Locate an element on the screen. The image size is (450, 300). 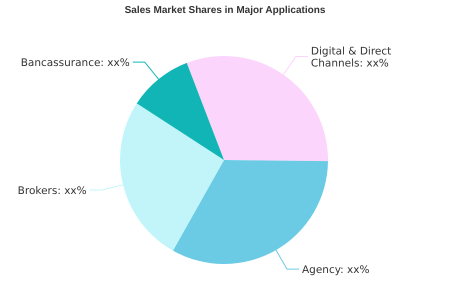
slice-label: Agency: xx% is located at coordinates (336, 270).